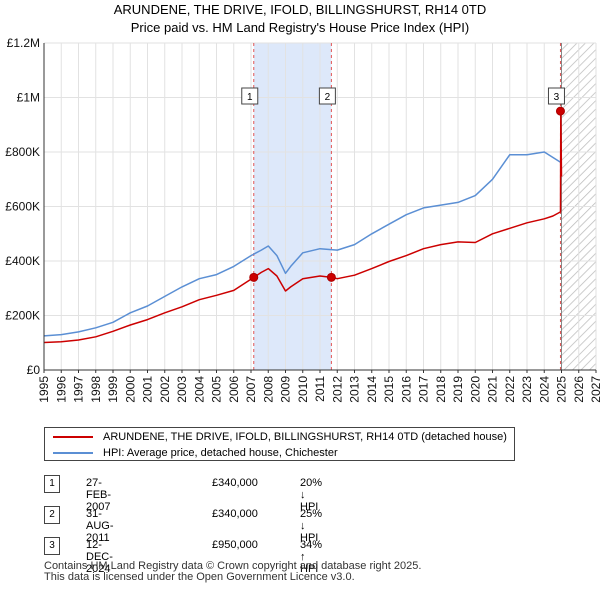  Describe the element at coordinates (406, 389) in the screenshot. I see `x-tick-label: 2016` at that location.